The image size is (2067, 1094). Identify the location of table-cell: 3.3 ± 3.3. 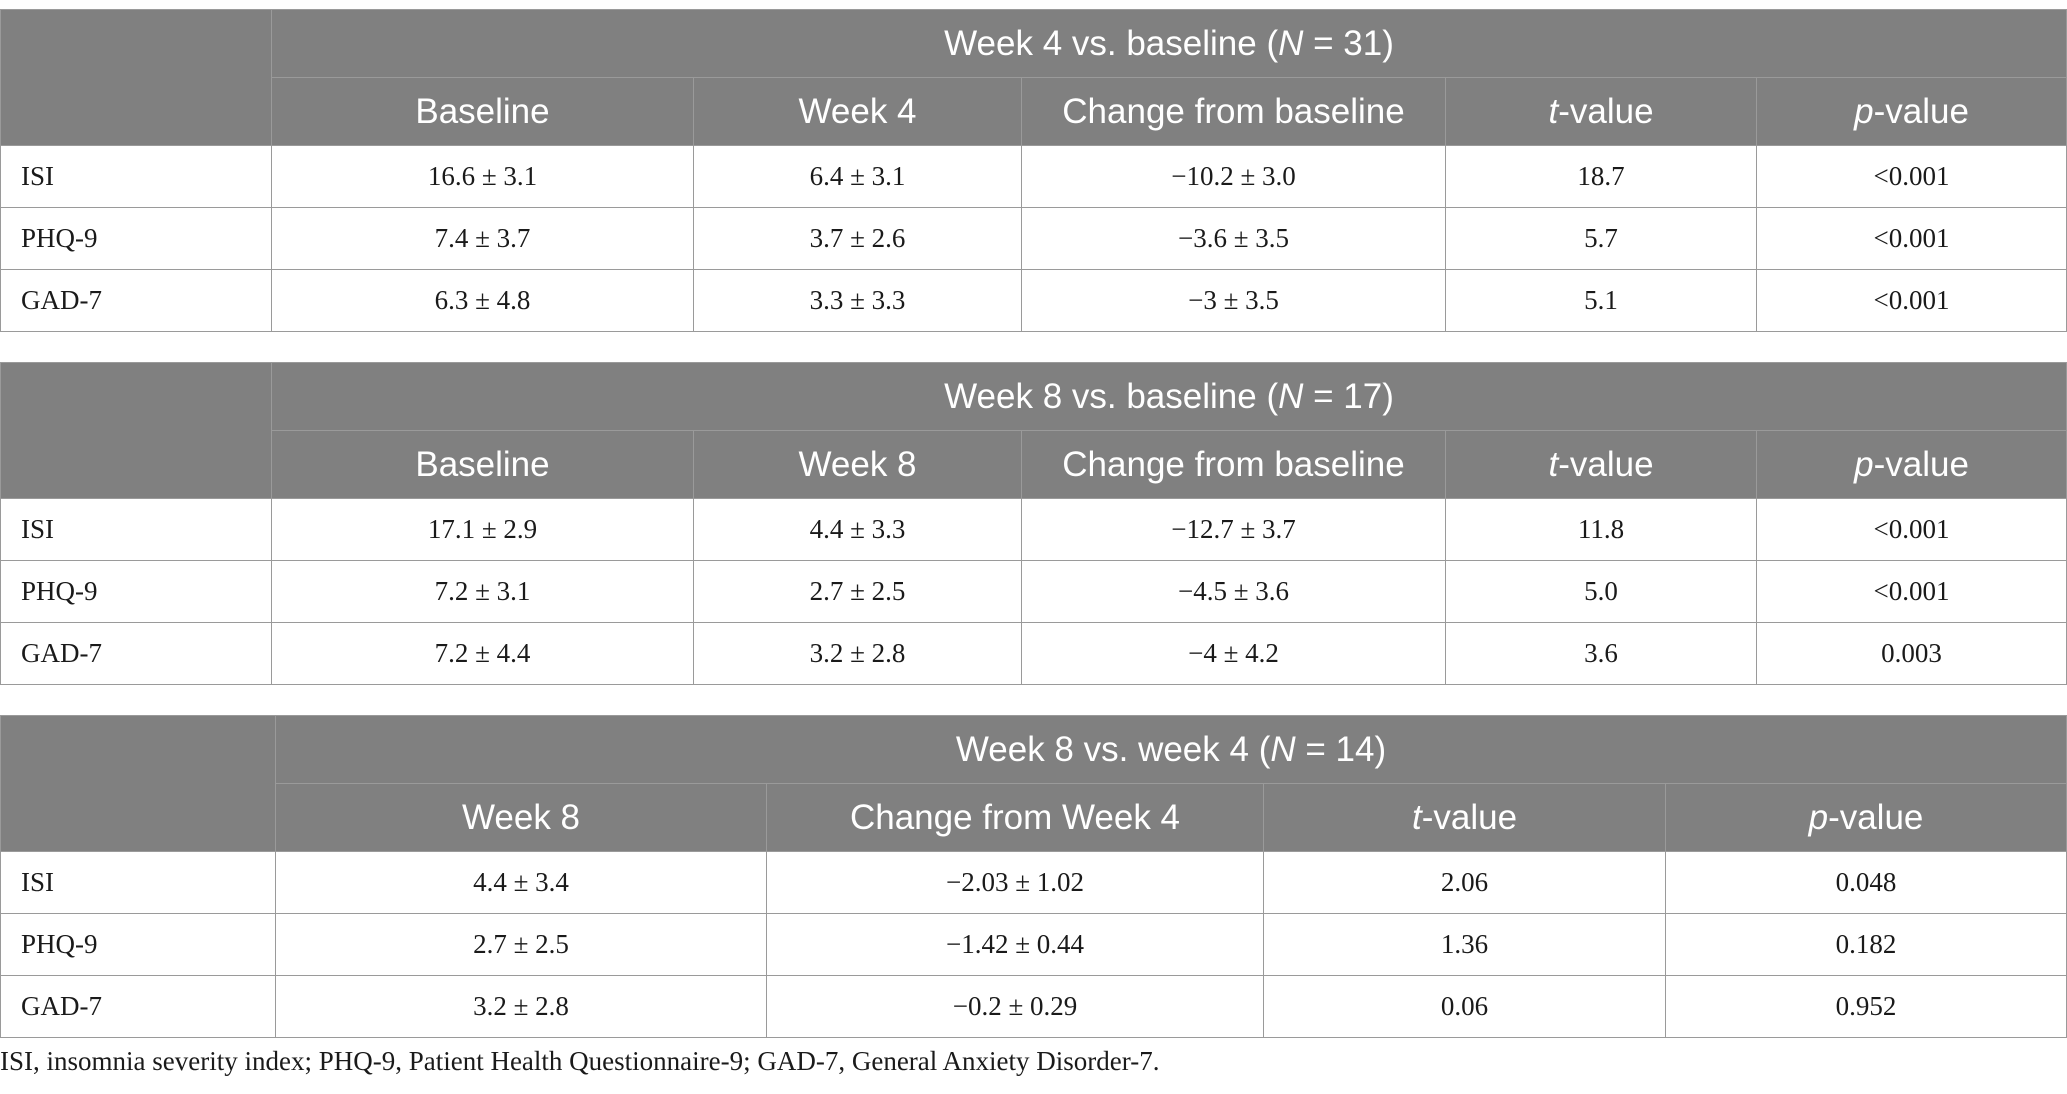
(857, 300).